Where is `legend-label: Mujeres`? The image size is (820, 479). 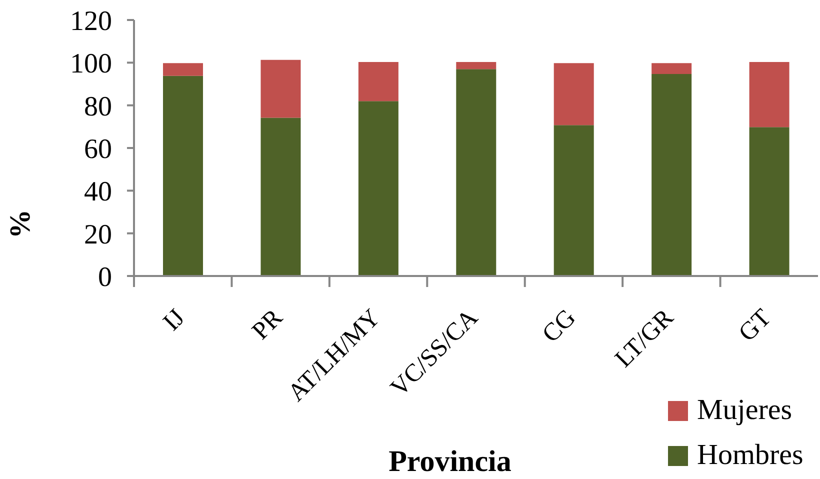
legend-label: Mujeres is located at coordinates (744, 410).